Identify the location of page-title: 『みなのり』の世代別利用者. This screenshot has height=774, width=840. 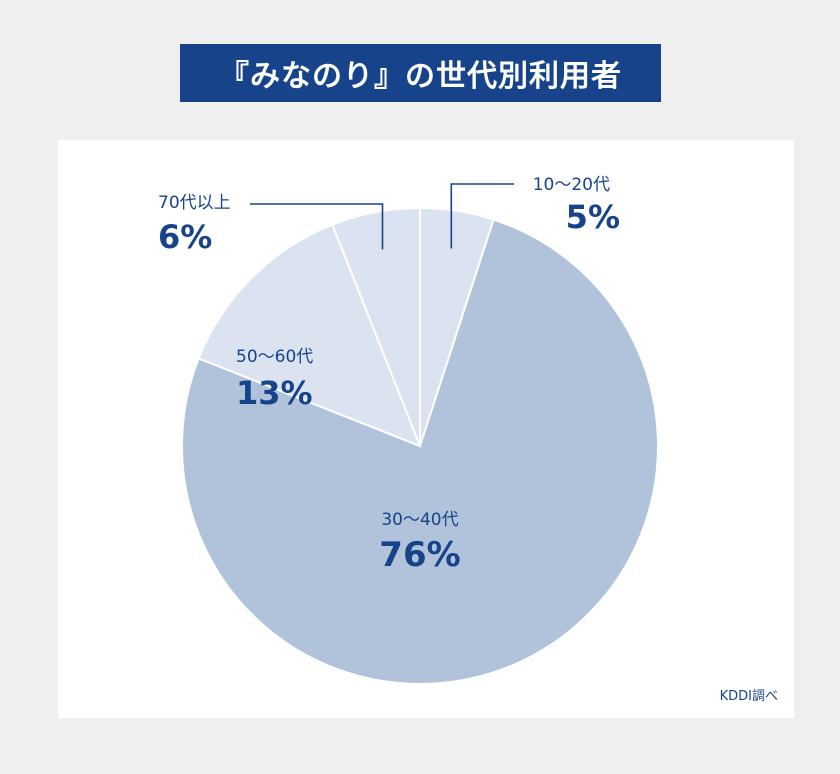
(420, 76).